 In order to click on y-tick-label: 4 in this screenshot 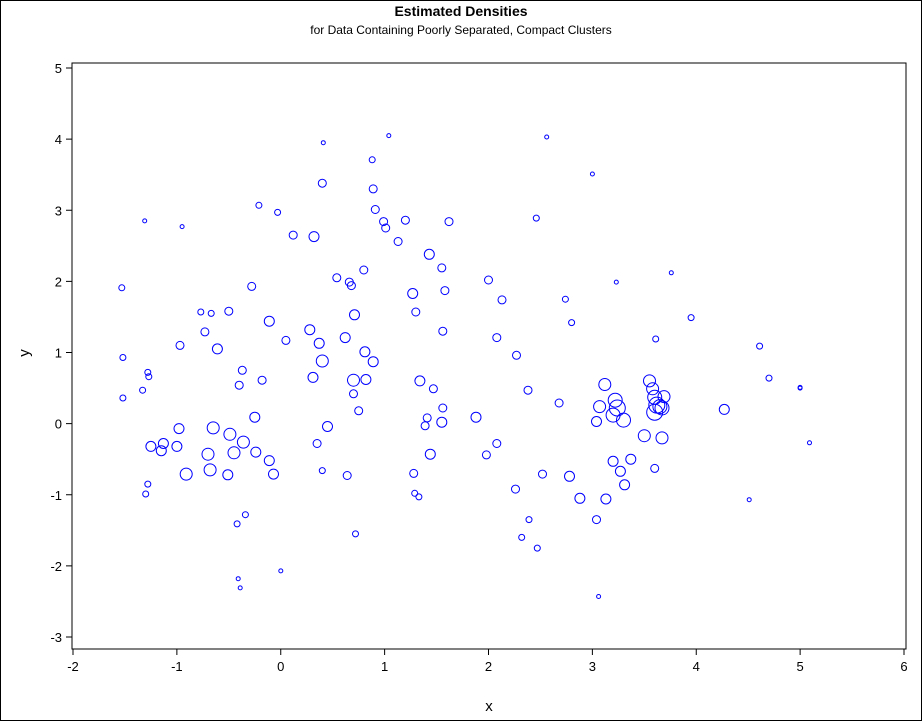, I will do `click(58, 139)`.